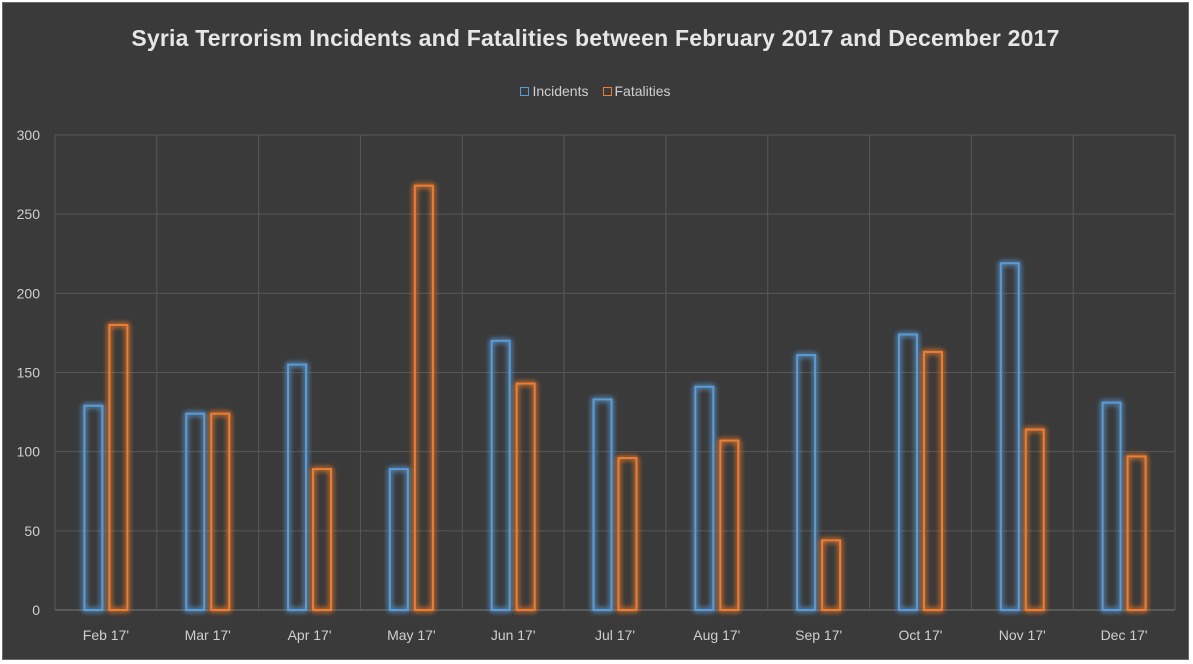 This screenshot has width=1193, height=664. What do you see at coordinates (208, 635) in the screenshot?
I see `x-tick-label: Mar 17'` at bounding box center [208, 635].